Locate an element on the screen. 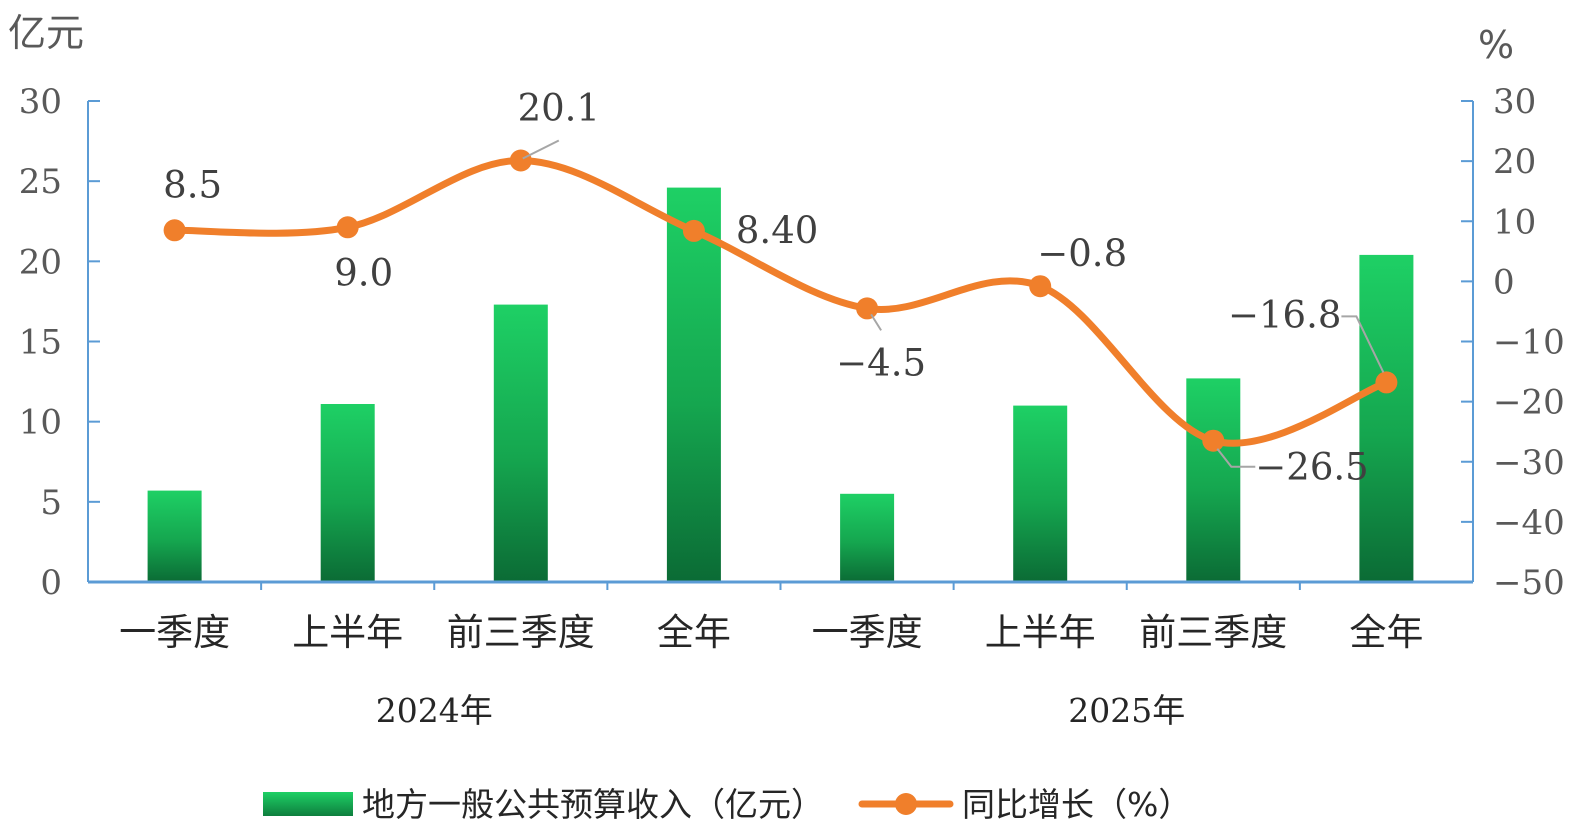 This screenshot has width=1578, height=833. left-tick-label: 5 is located at coordinates (51, 503).